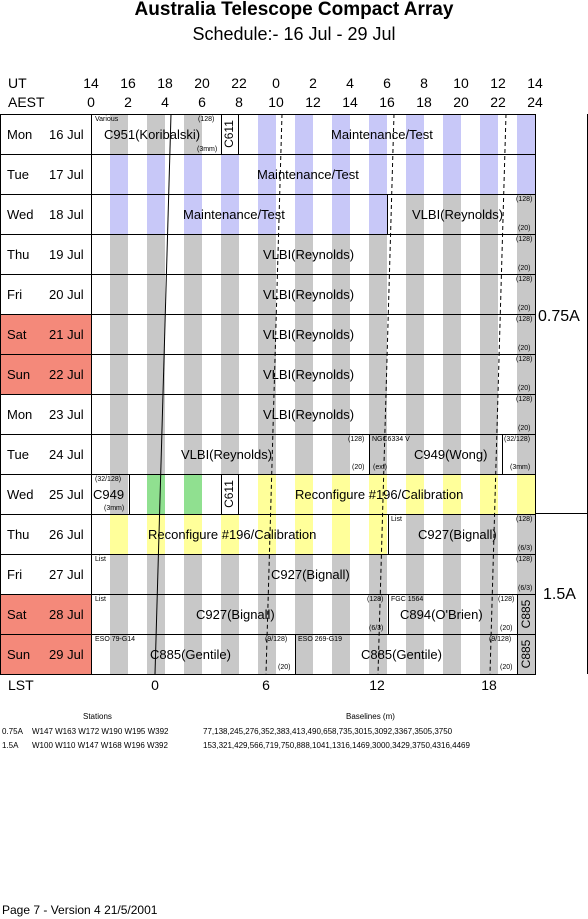 The image size is (588, 919). I want to click on config-row-stations: W100 W110 W147 W168 W196 W392, so click(100, 745).